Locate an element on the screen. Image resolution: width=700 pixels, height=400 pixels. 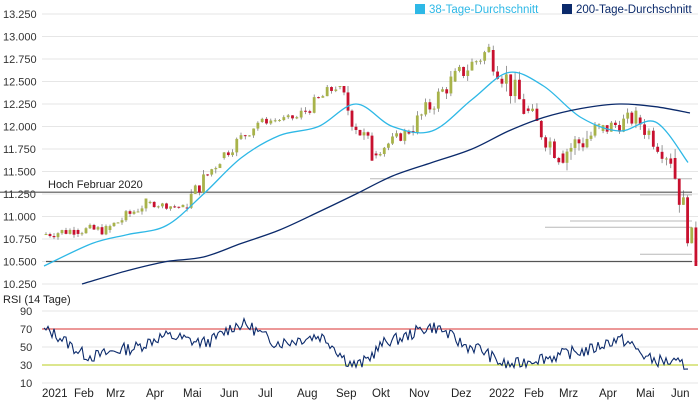
price-y-tick-label: 11.250 is located at coordinates (19, 195).